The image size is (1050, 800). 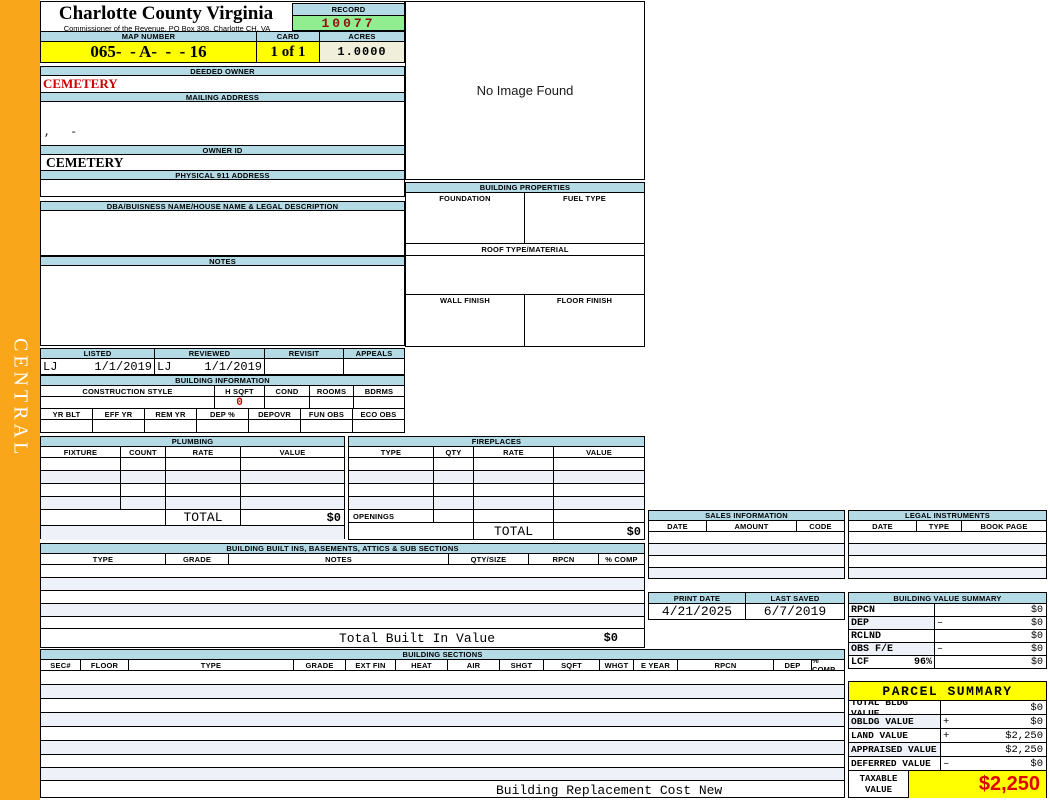 What do you see at coordinates (288, 52) in the screenshot?
I see `card-value: 1 of 1` at bounding box center [288, 52].